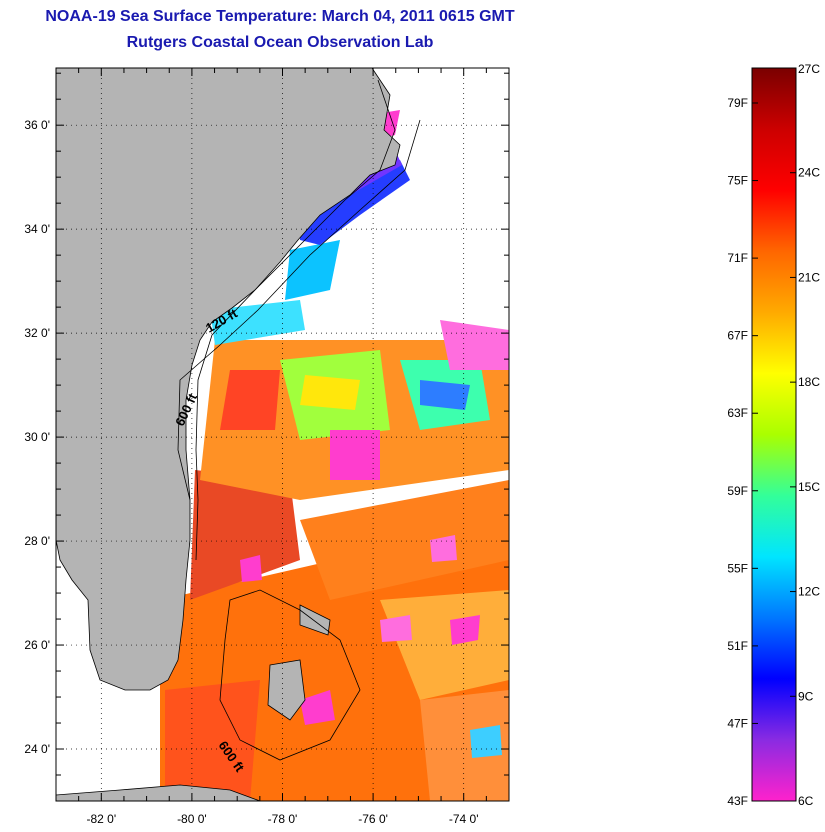  What do you see at coordinates (737, 258) in the screenshot?
I see `colorbar-f-label: 71F` at bounding box center [737, 258].